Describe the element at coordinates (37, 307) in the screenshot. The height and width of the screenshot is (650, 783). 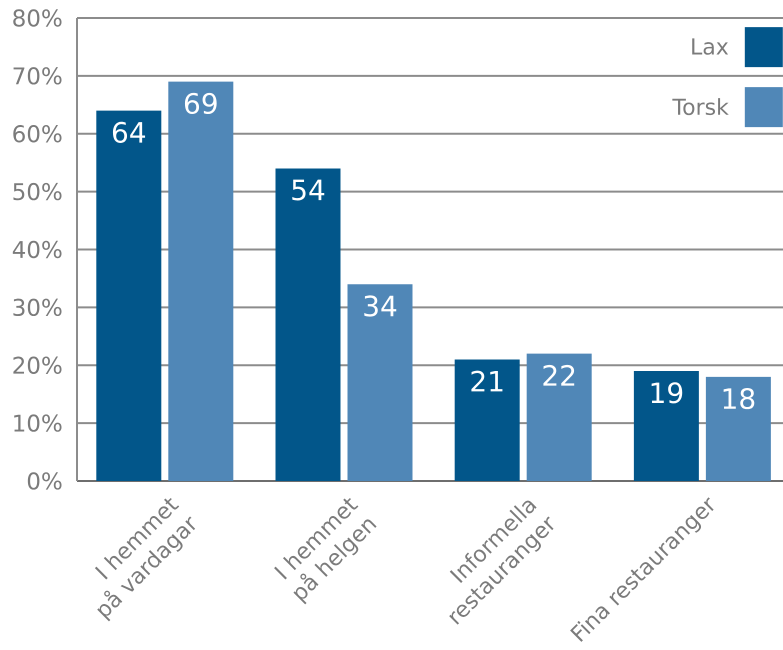
I see `y-tick-label: 30%` at that location.